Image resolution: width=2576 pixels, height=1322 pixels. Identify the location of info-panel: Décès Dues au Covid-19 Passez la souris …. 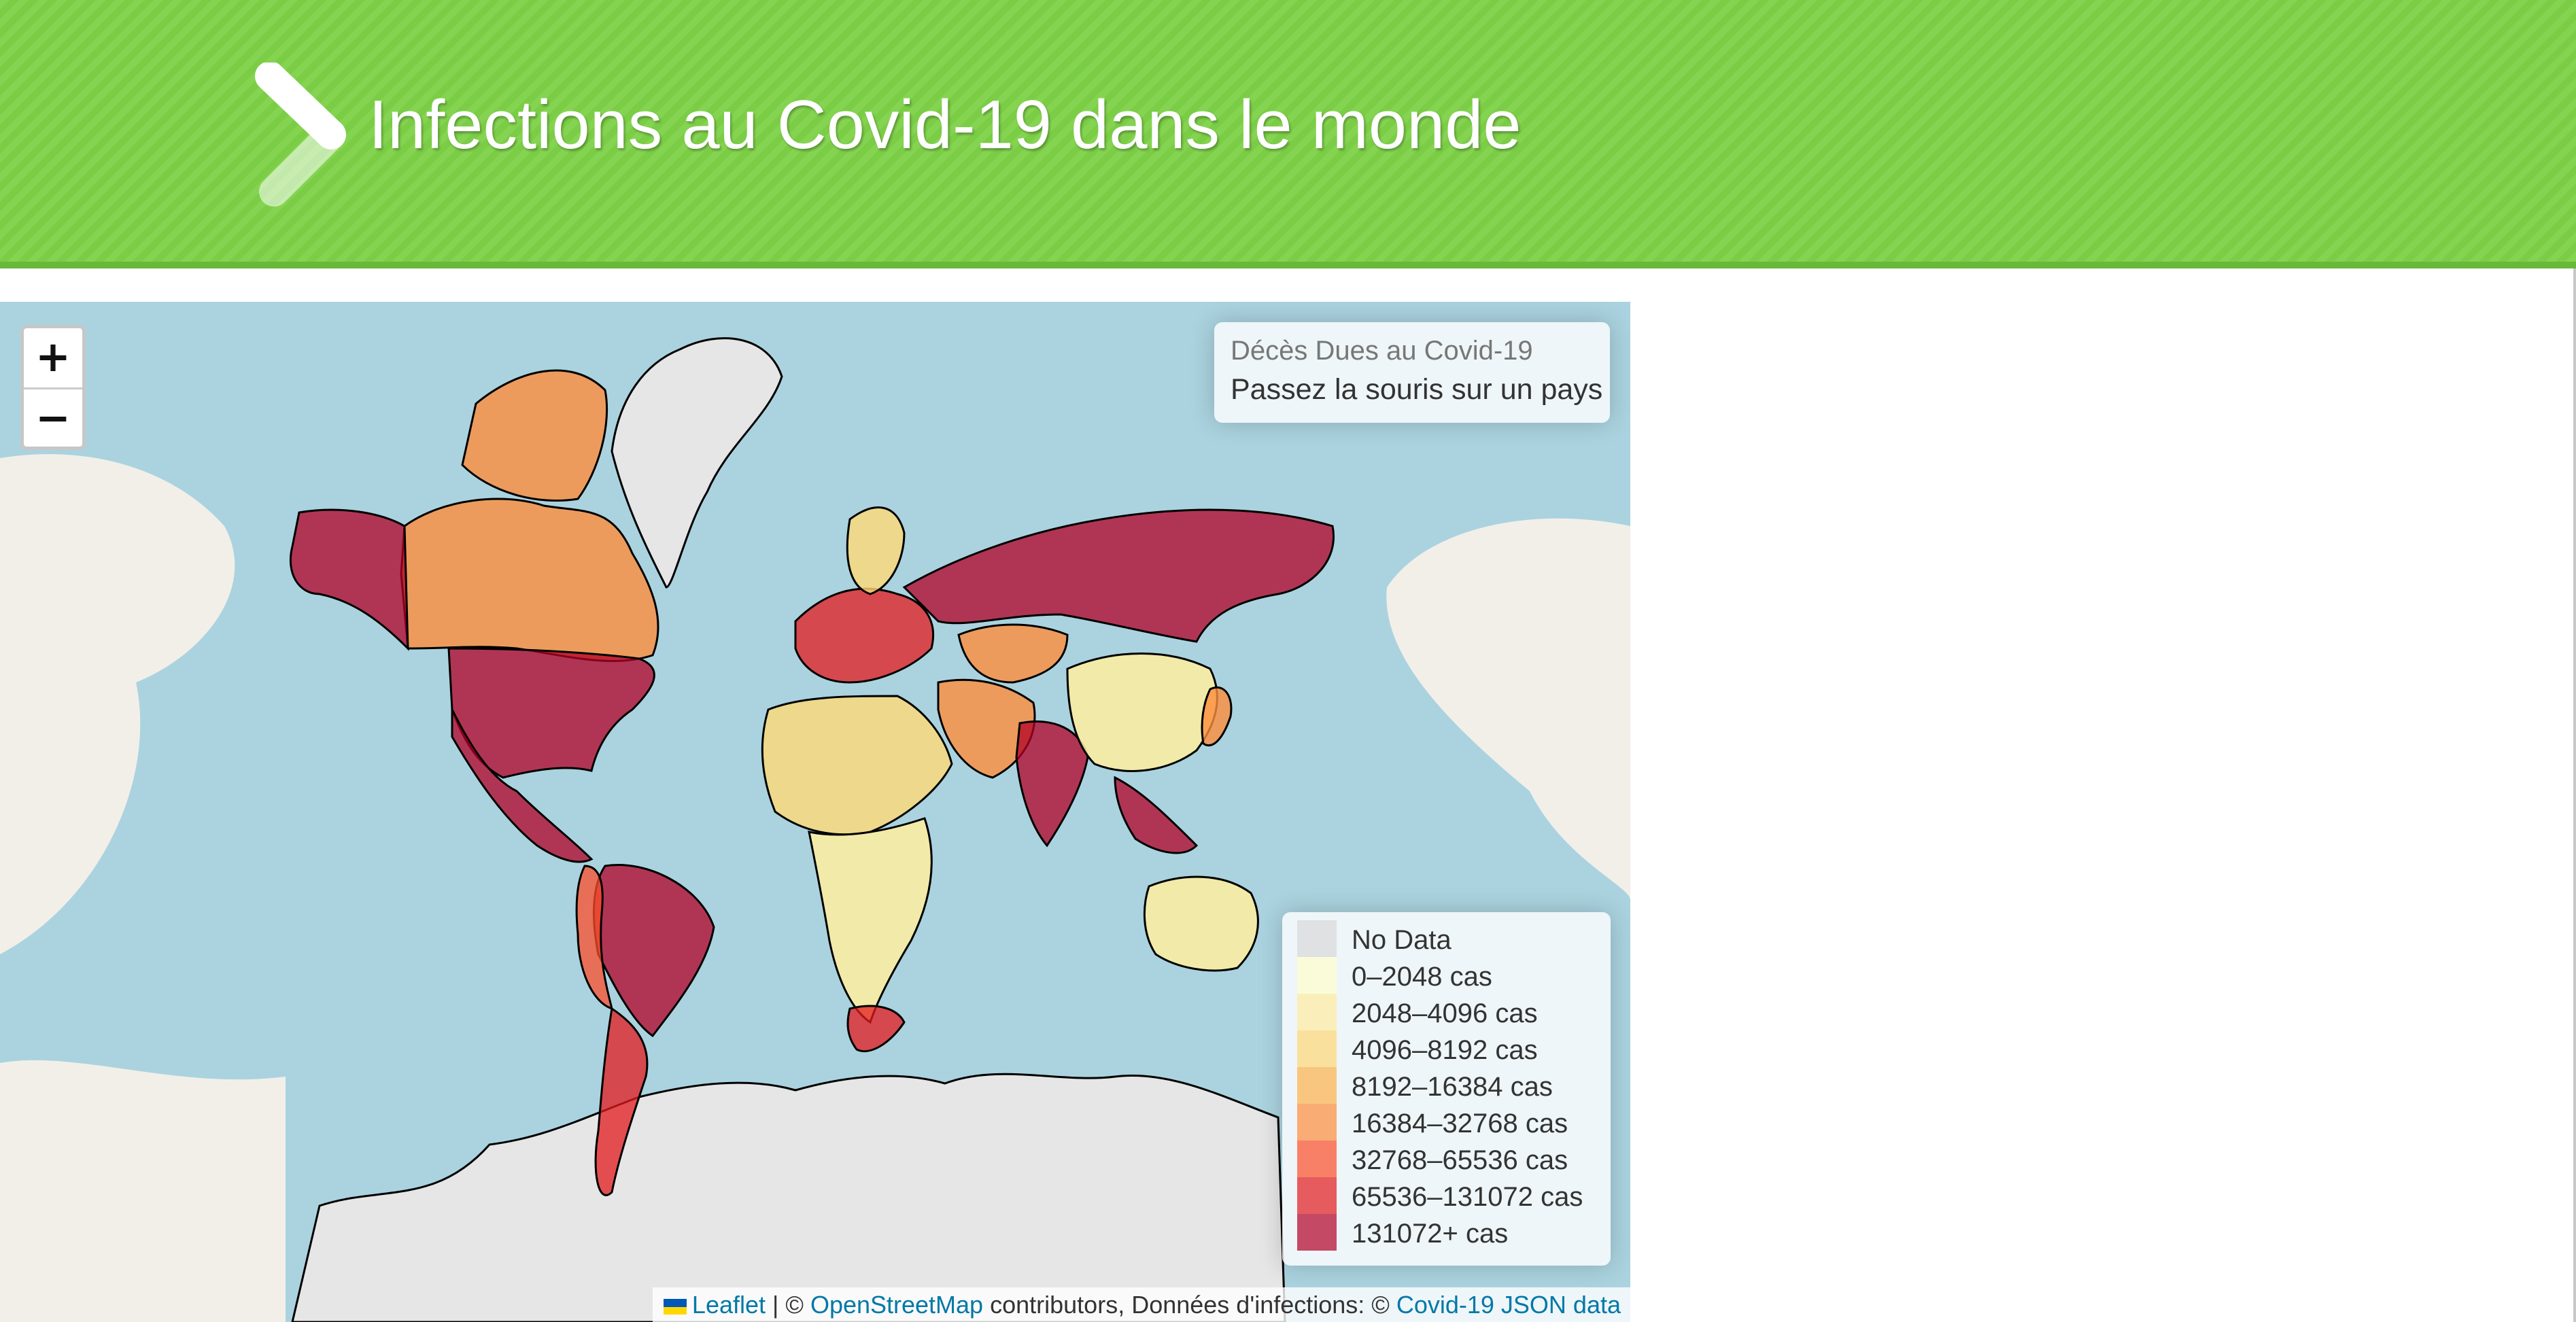
(1412, 372).